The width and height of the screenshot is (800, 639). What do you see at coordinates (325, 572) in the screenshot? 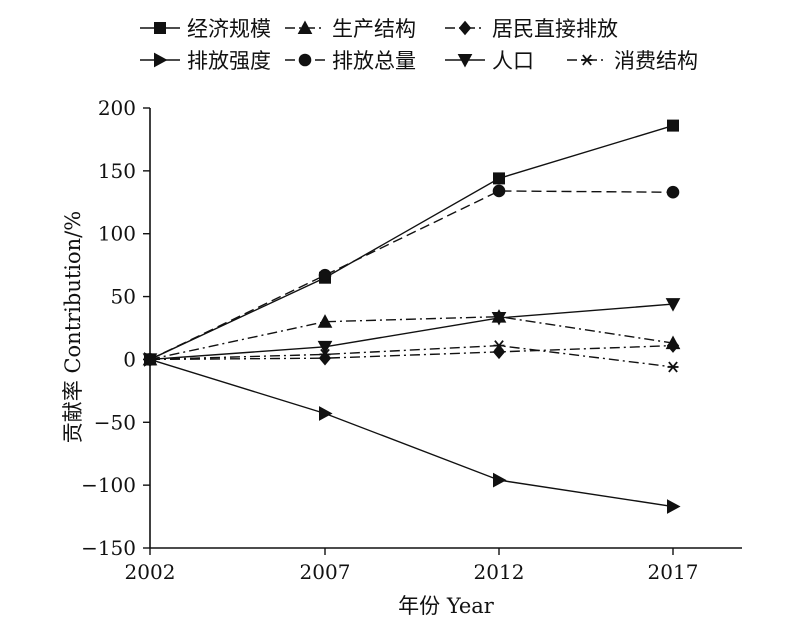
I see `x-tick-label: 2007` at bounding box center [325, 572].